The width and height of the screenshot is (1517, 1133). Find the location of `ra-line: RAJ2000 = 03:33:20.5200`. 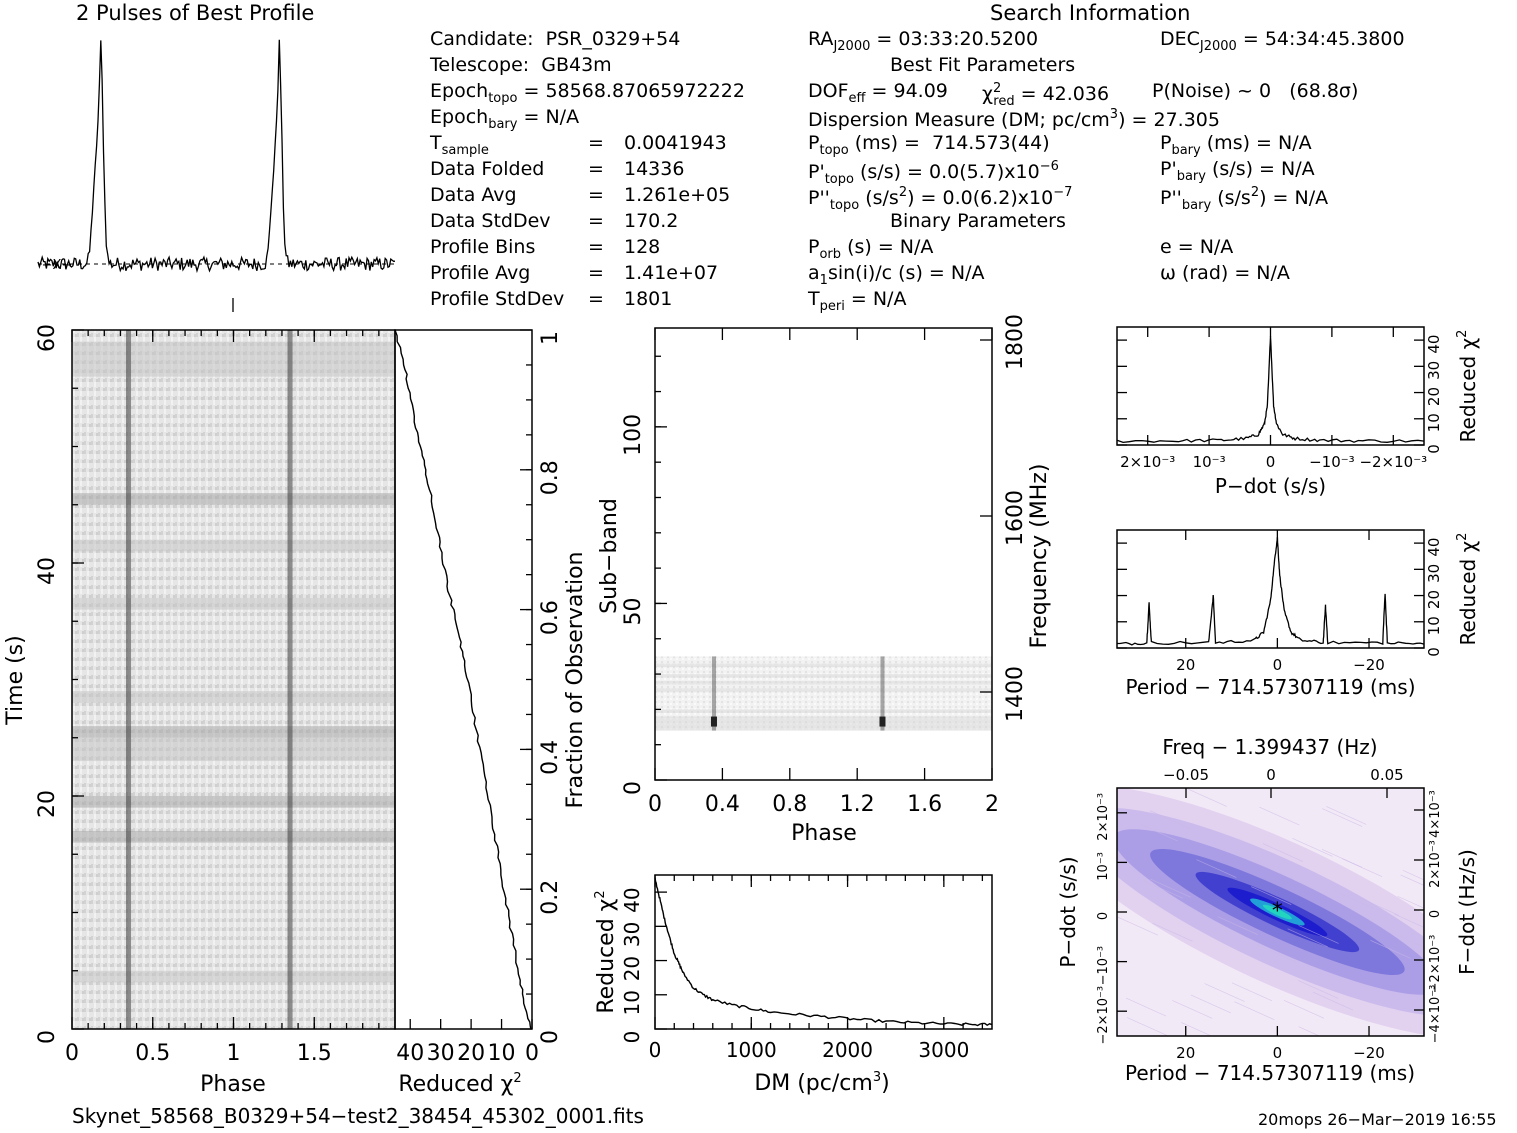

ra-line: RAJ2000 = 03:33:20.5200 is located at coordinates (923, 41).